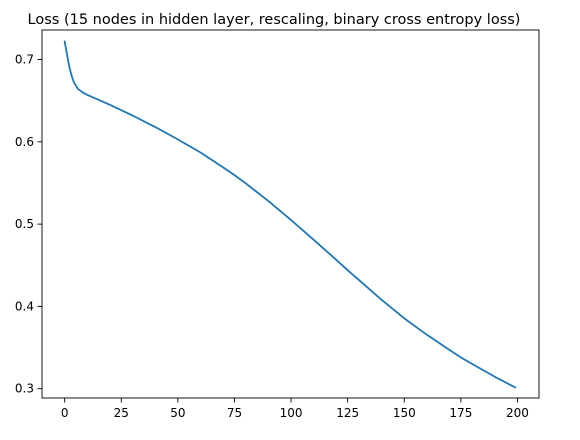 The width and height of the screenshot is (580, 440). I want to click on x-tick-label: 100, so click(291, 413).